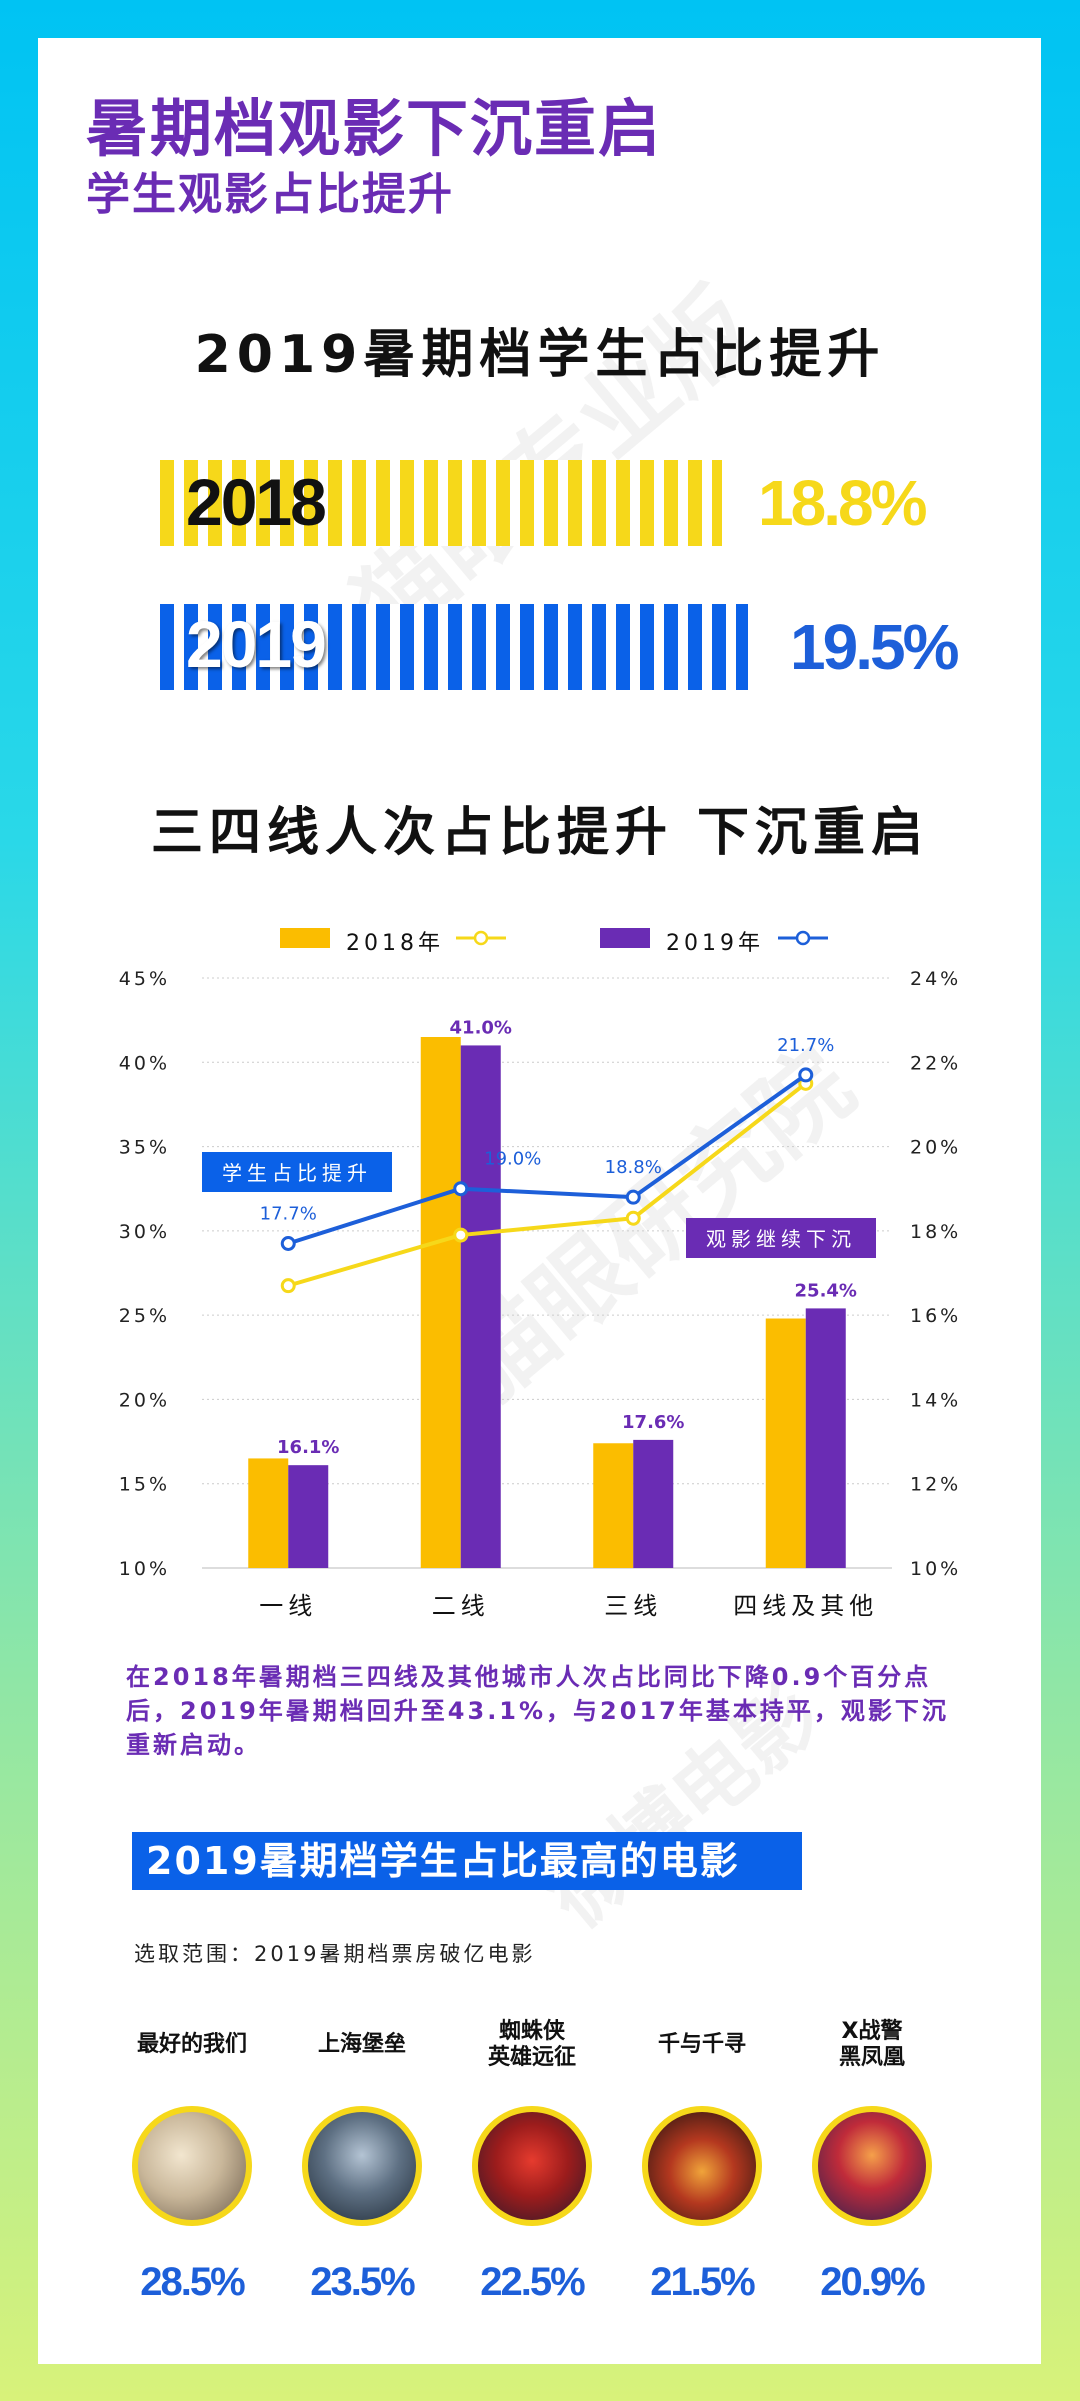  I want to click on legend-2019-label: 2019年, so click(715, 943).